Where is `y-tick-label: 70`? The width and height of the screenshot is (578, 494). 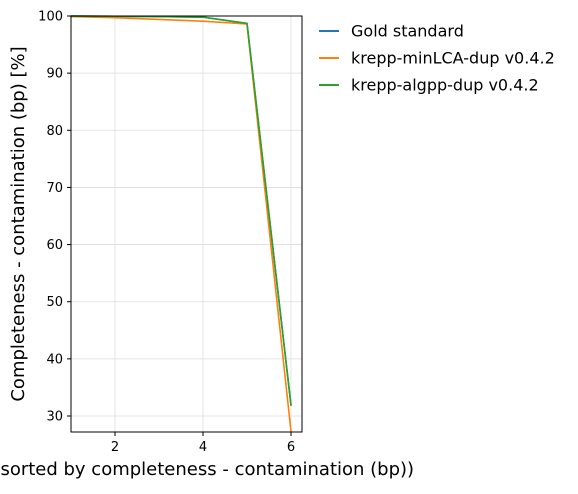 y-tick-label: 70 is located at coordinates (54, 188).